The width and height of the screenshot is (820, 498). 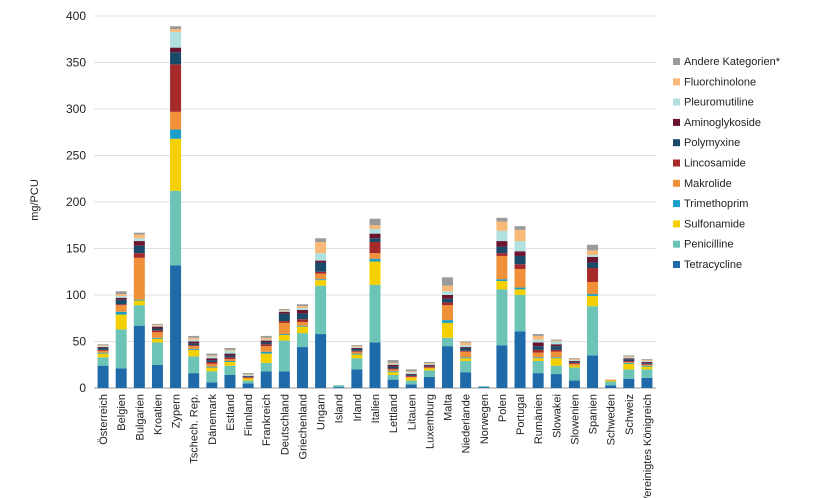 I want to click on legend-item: Penicilline, so click(x=703, y=245).